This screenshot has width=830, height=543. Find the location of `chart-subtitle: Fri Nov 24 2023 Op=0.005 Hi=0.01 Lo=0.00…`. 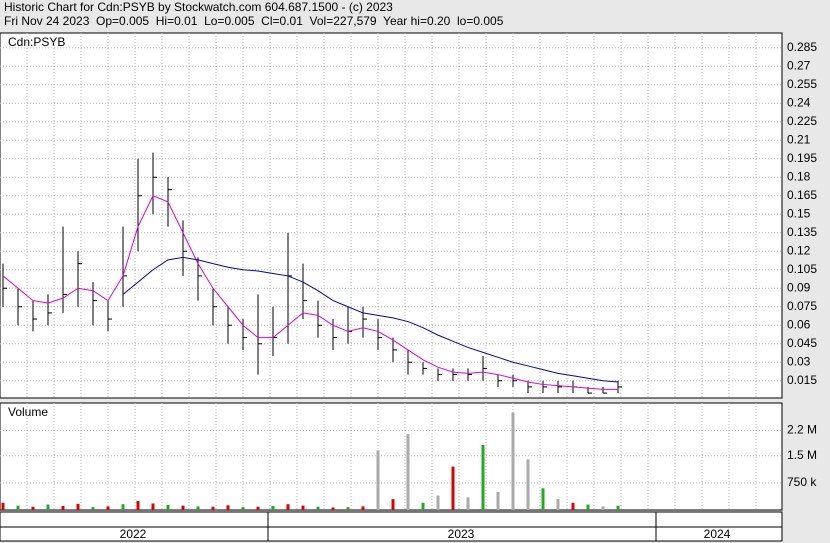

chart-subtitle: Fri Nov 24 2023 Op=0.005 Hi=0.01 Lo=0.00… is located at coordinates (254, 21).